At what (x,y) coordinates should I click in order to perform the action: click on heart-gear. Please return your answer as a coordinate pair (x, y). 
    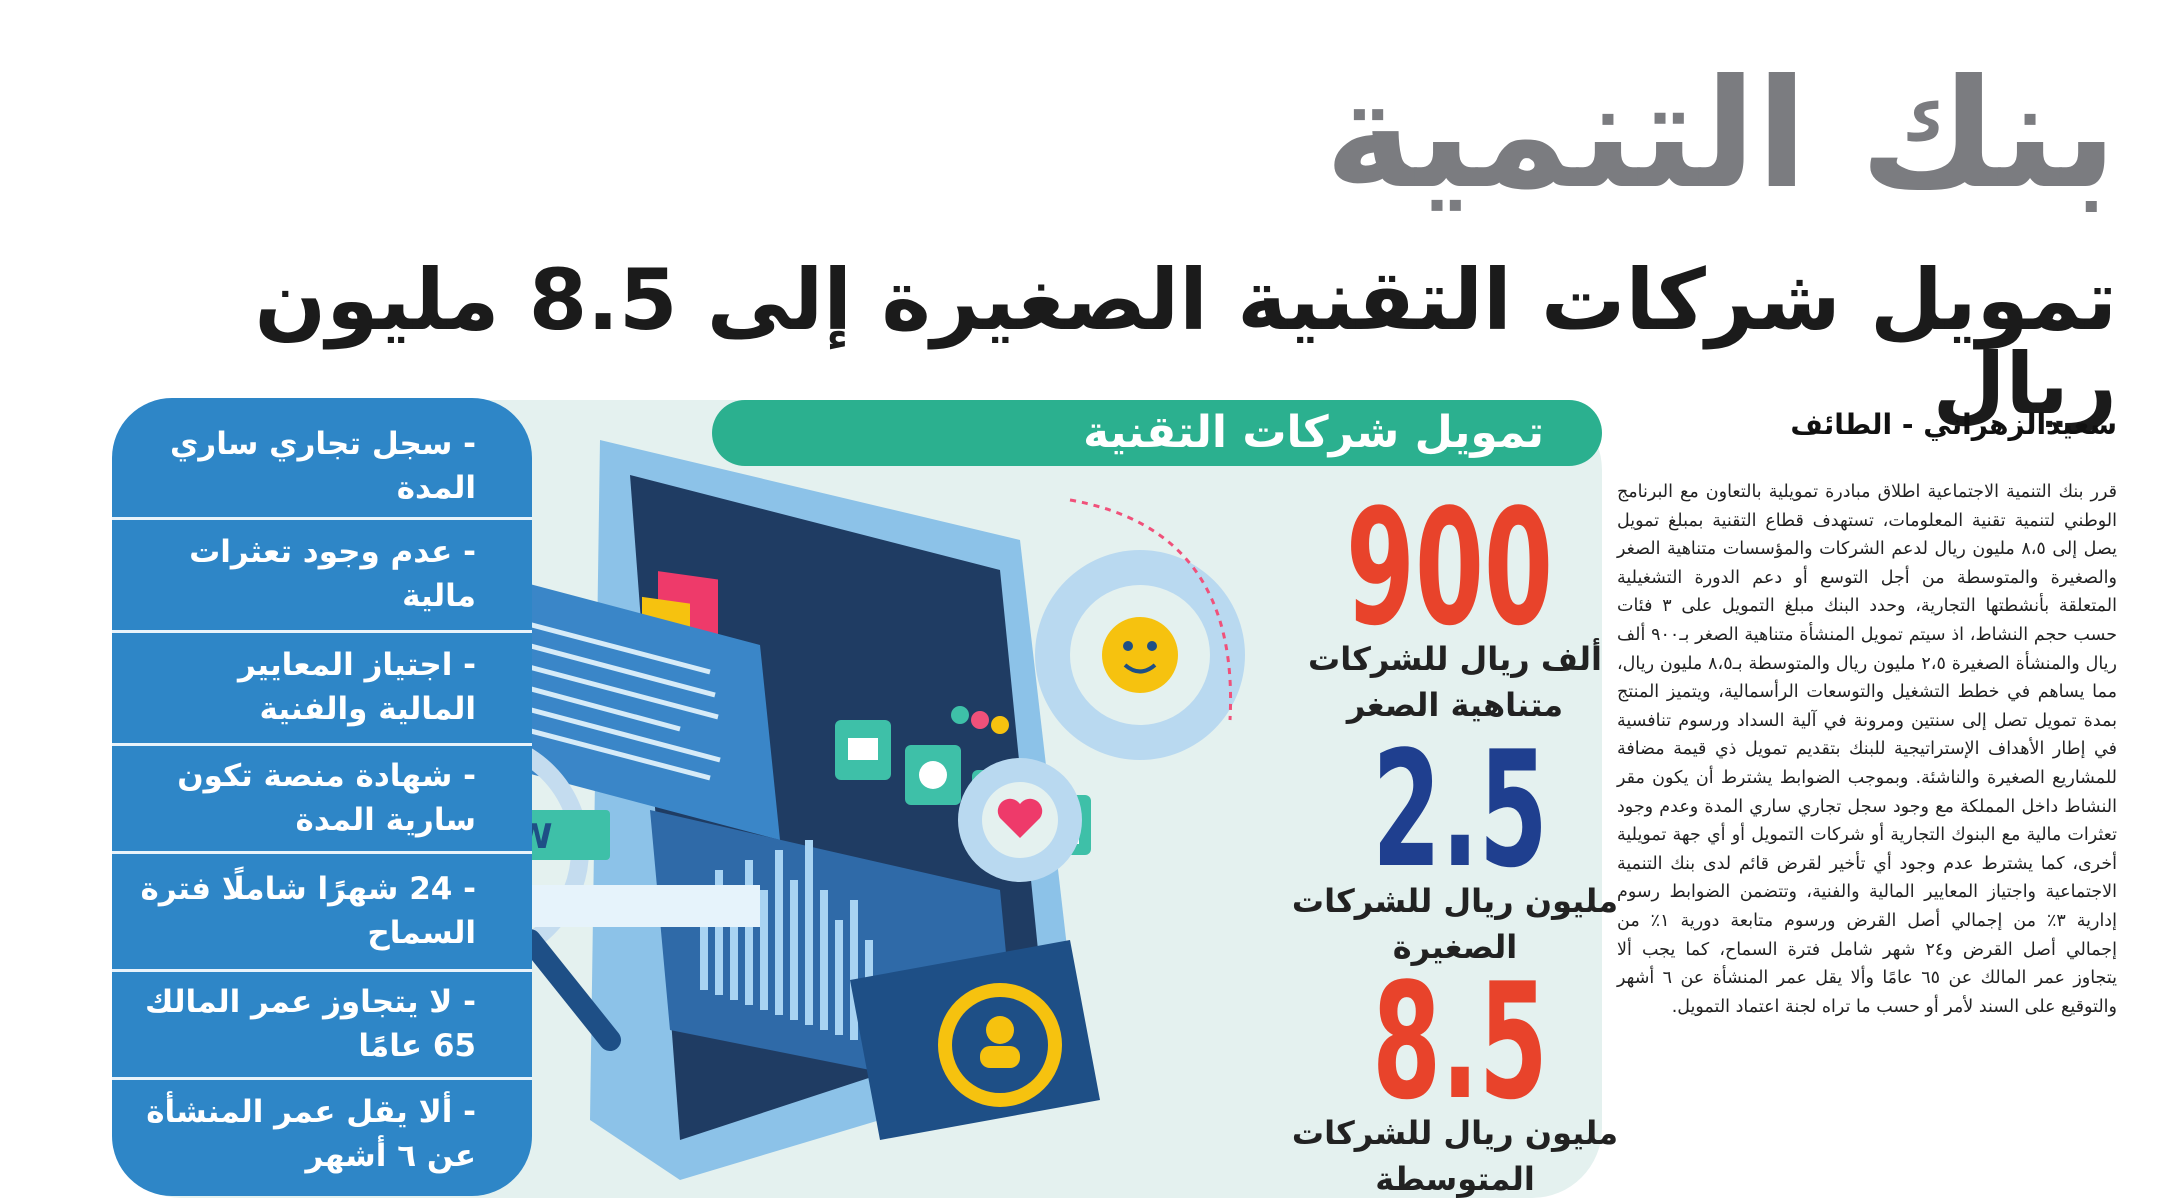
    Looking at the image, I should click on (1020, 820).